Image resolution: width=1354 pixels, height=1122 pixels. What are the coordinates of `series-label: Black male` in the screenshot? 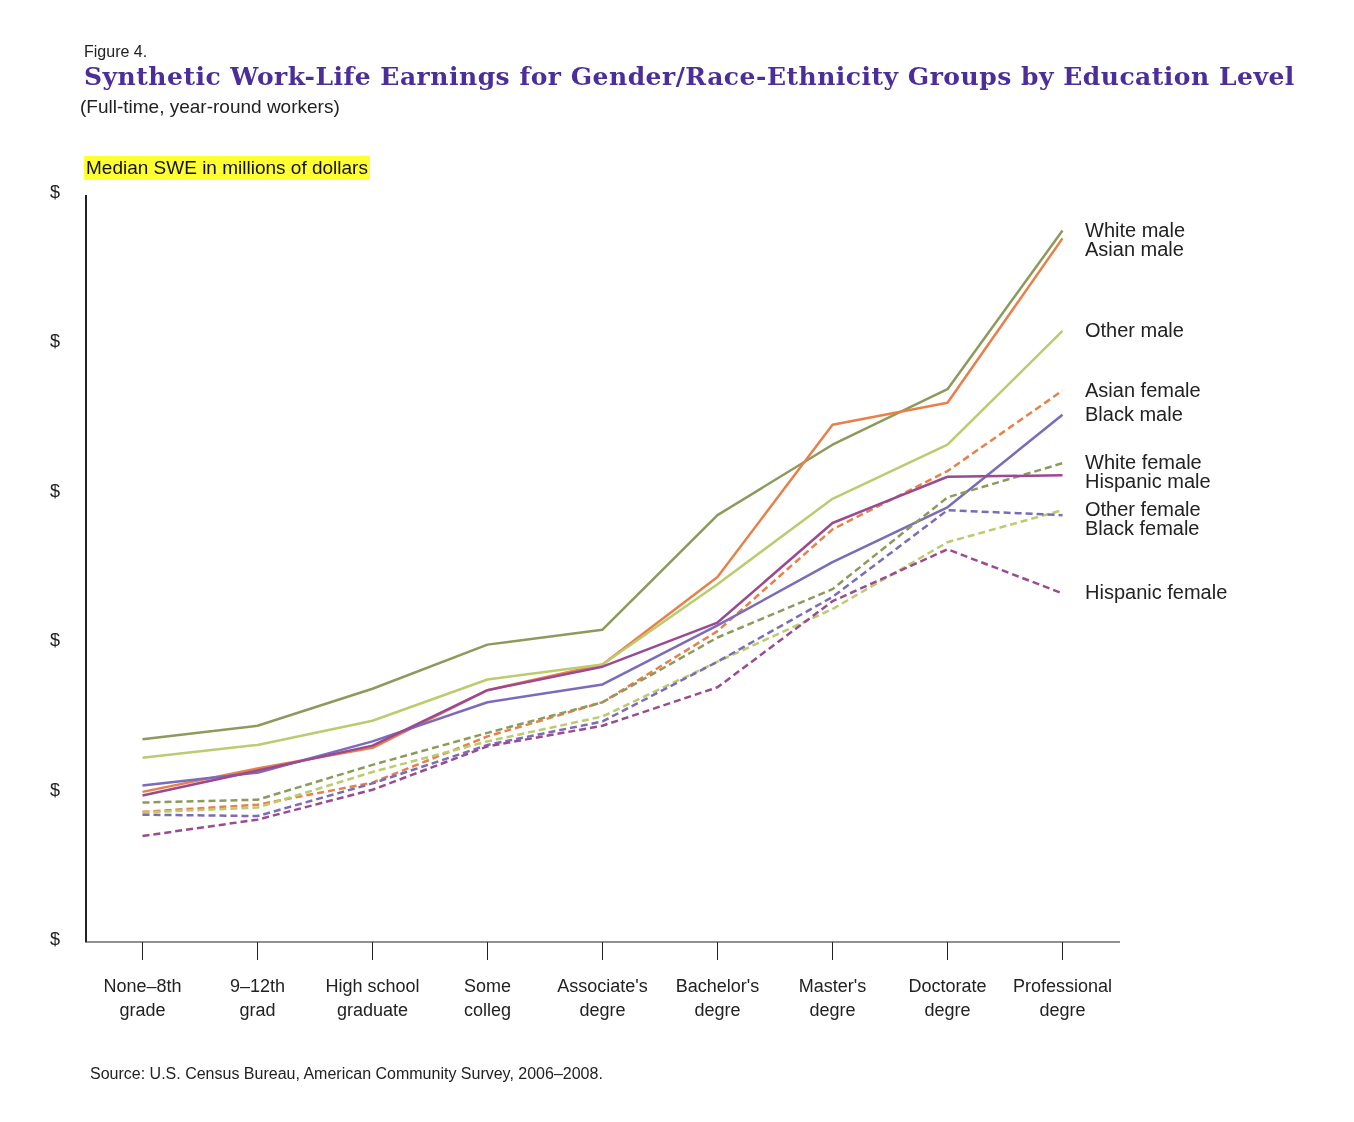 It's located at (1134, 414).